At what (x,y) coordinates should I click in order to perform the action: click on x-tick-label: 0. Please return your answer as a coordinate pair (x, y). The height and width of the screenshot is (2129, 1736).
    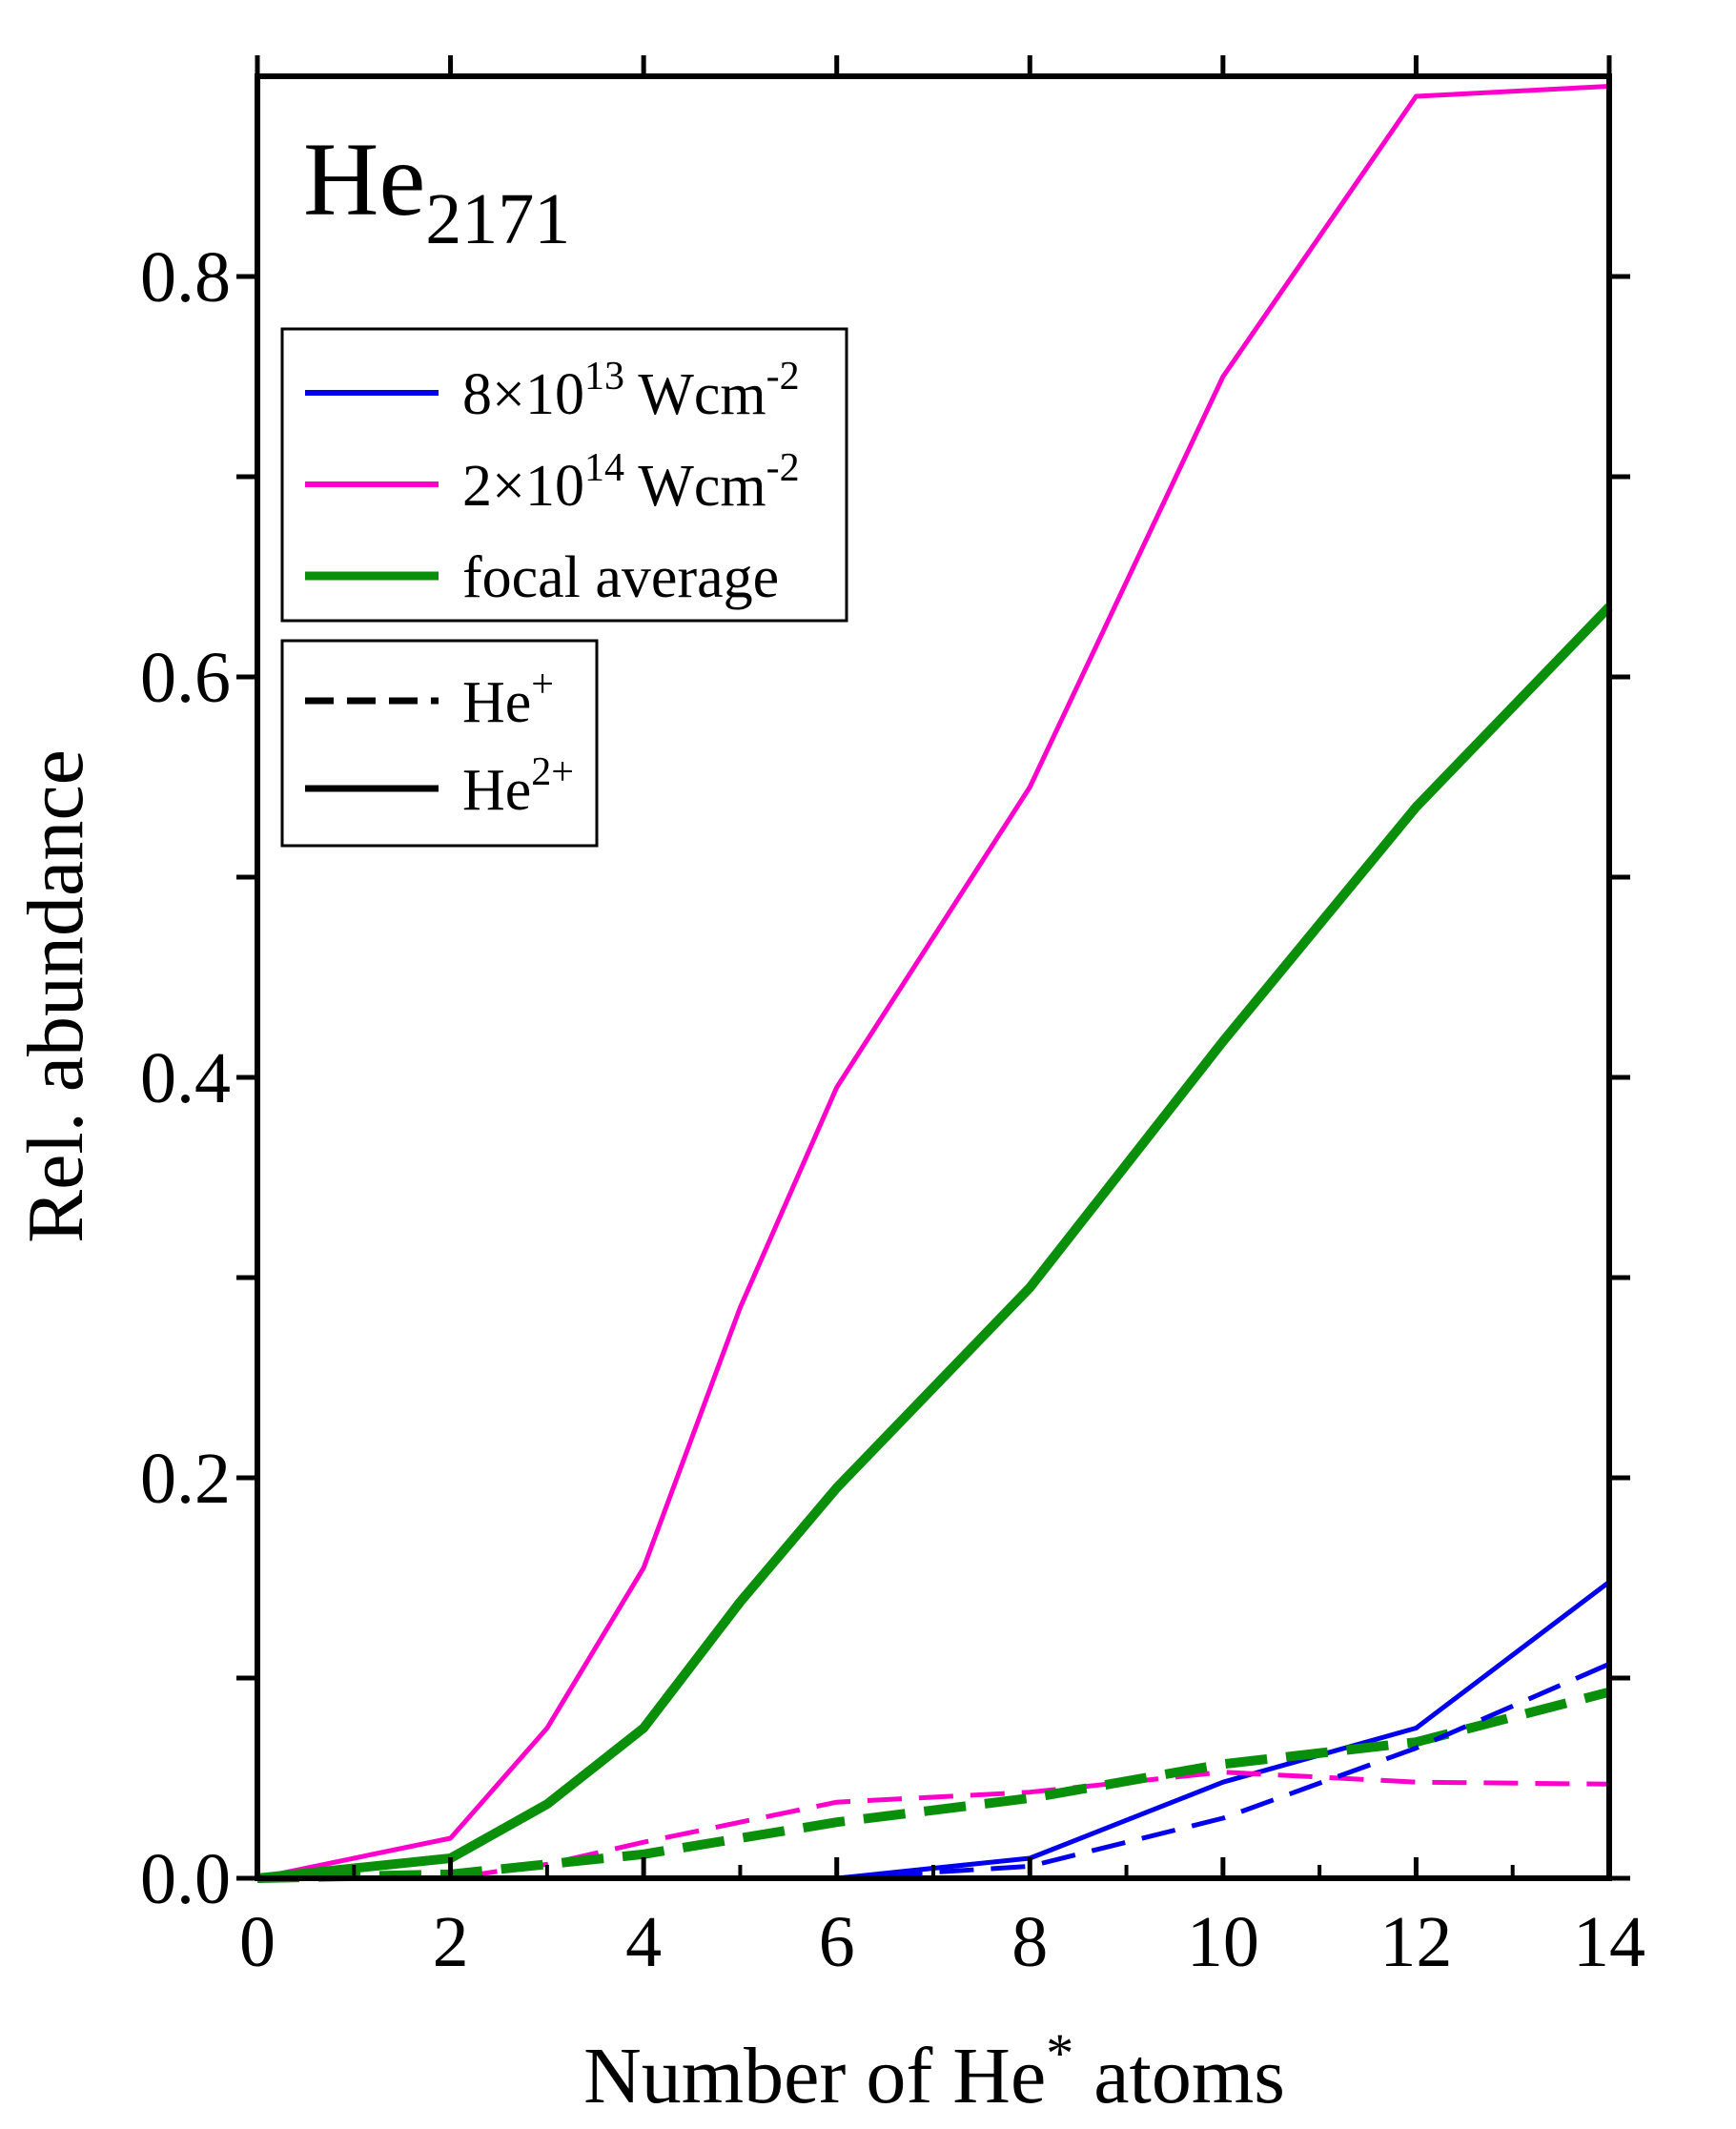
    Looking at the image, I should click on (257, 1942).